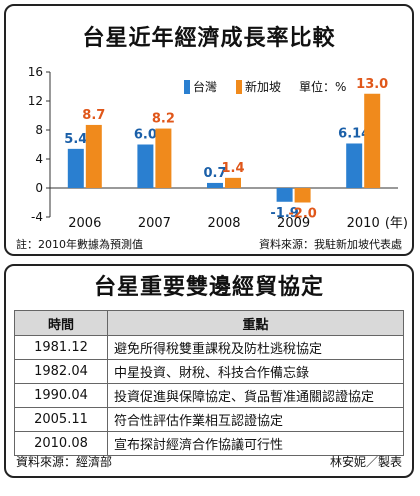  Describe the element at coordinates (39, 159) in the screenshot. I see `y-tick-label: 4` at that location.